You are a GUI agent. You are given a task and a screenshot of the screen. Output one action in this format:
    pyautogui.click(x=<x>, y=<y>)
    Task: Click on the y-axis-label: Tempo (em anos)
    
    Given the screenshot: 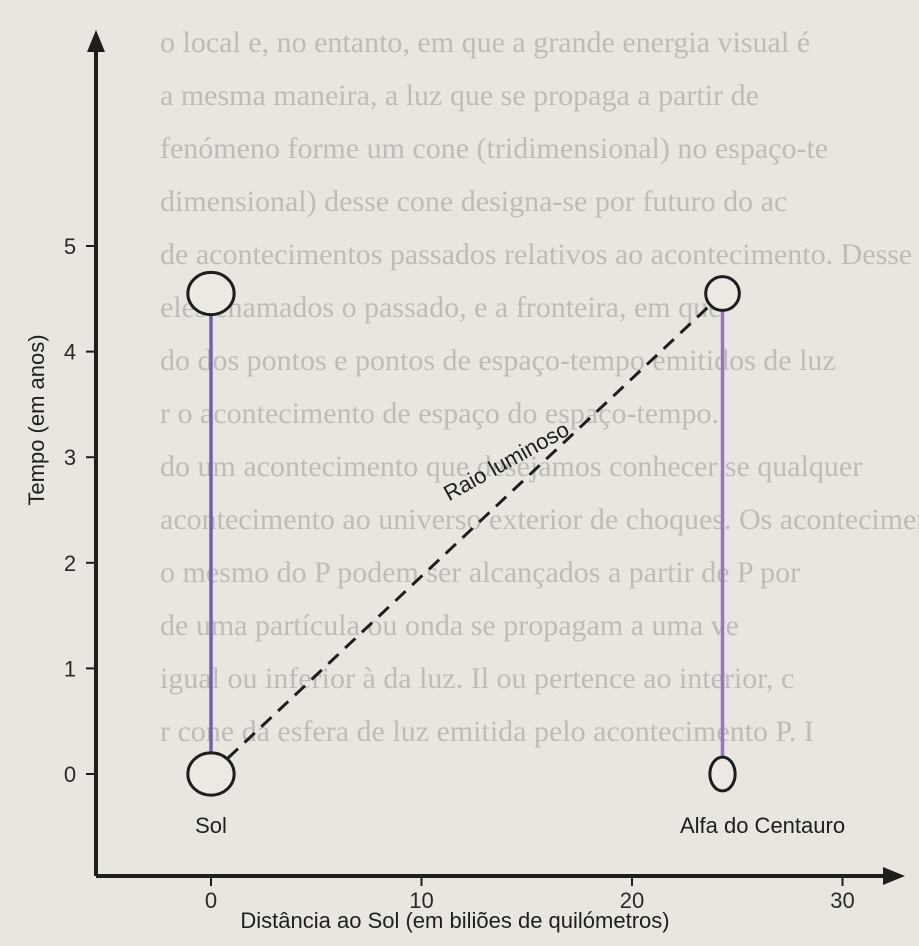 What is the action you would take?
    pyautogui.click(x=36, y=419)
    